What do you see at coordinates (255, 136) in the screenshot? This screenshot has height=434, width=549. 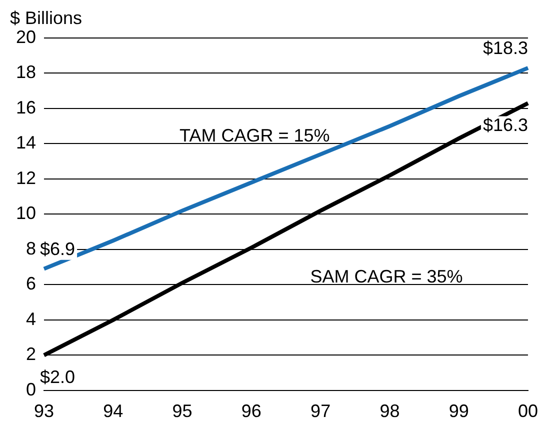 I see `annotation: TAM CAGR = 15%` at bounding box center [255, 136].